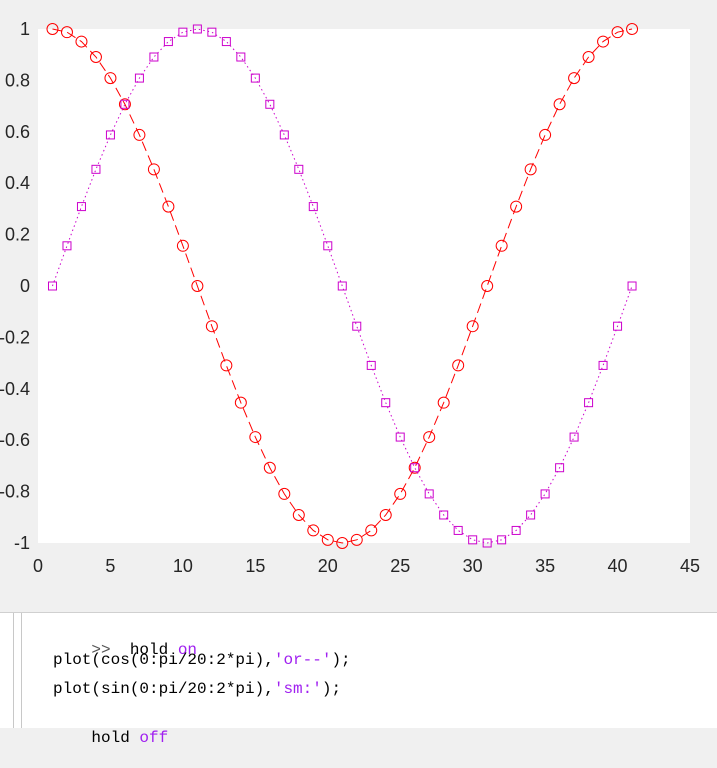  What do you see at coordinates (15, 492) in the screenshot?
I see `y-tick-label: -0.8` at bounding box center [15, 492].